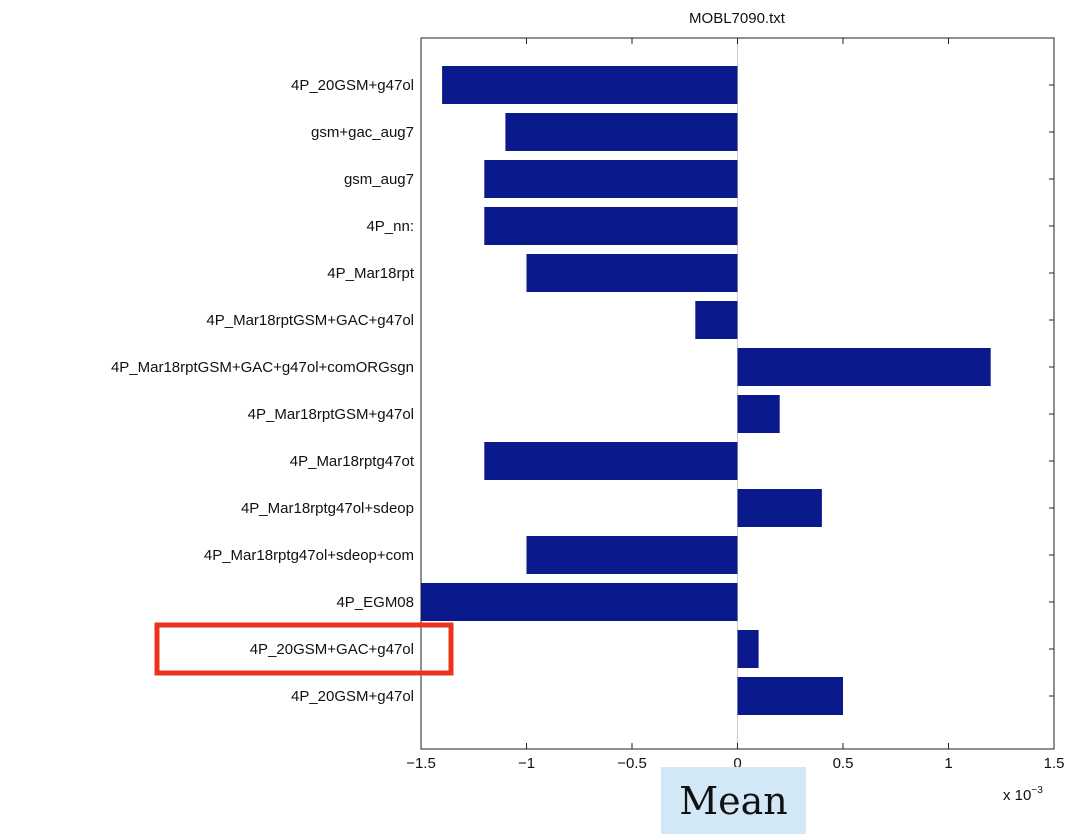 The width and height of the screenshot is (1068, 834). I want to click on category-label: 4P_EGM08, so click(375, 602).